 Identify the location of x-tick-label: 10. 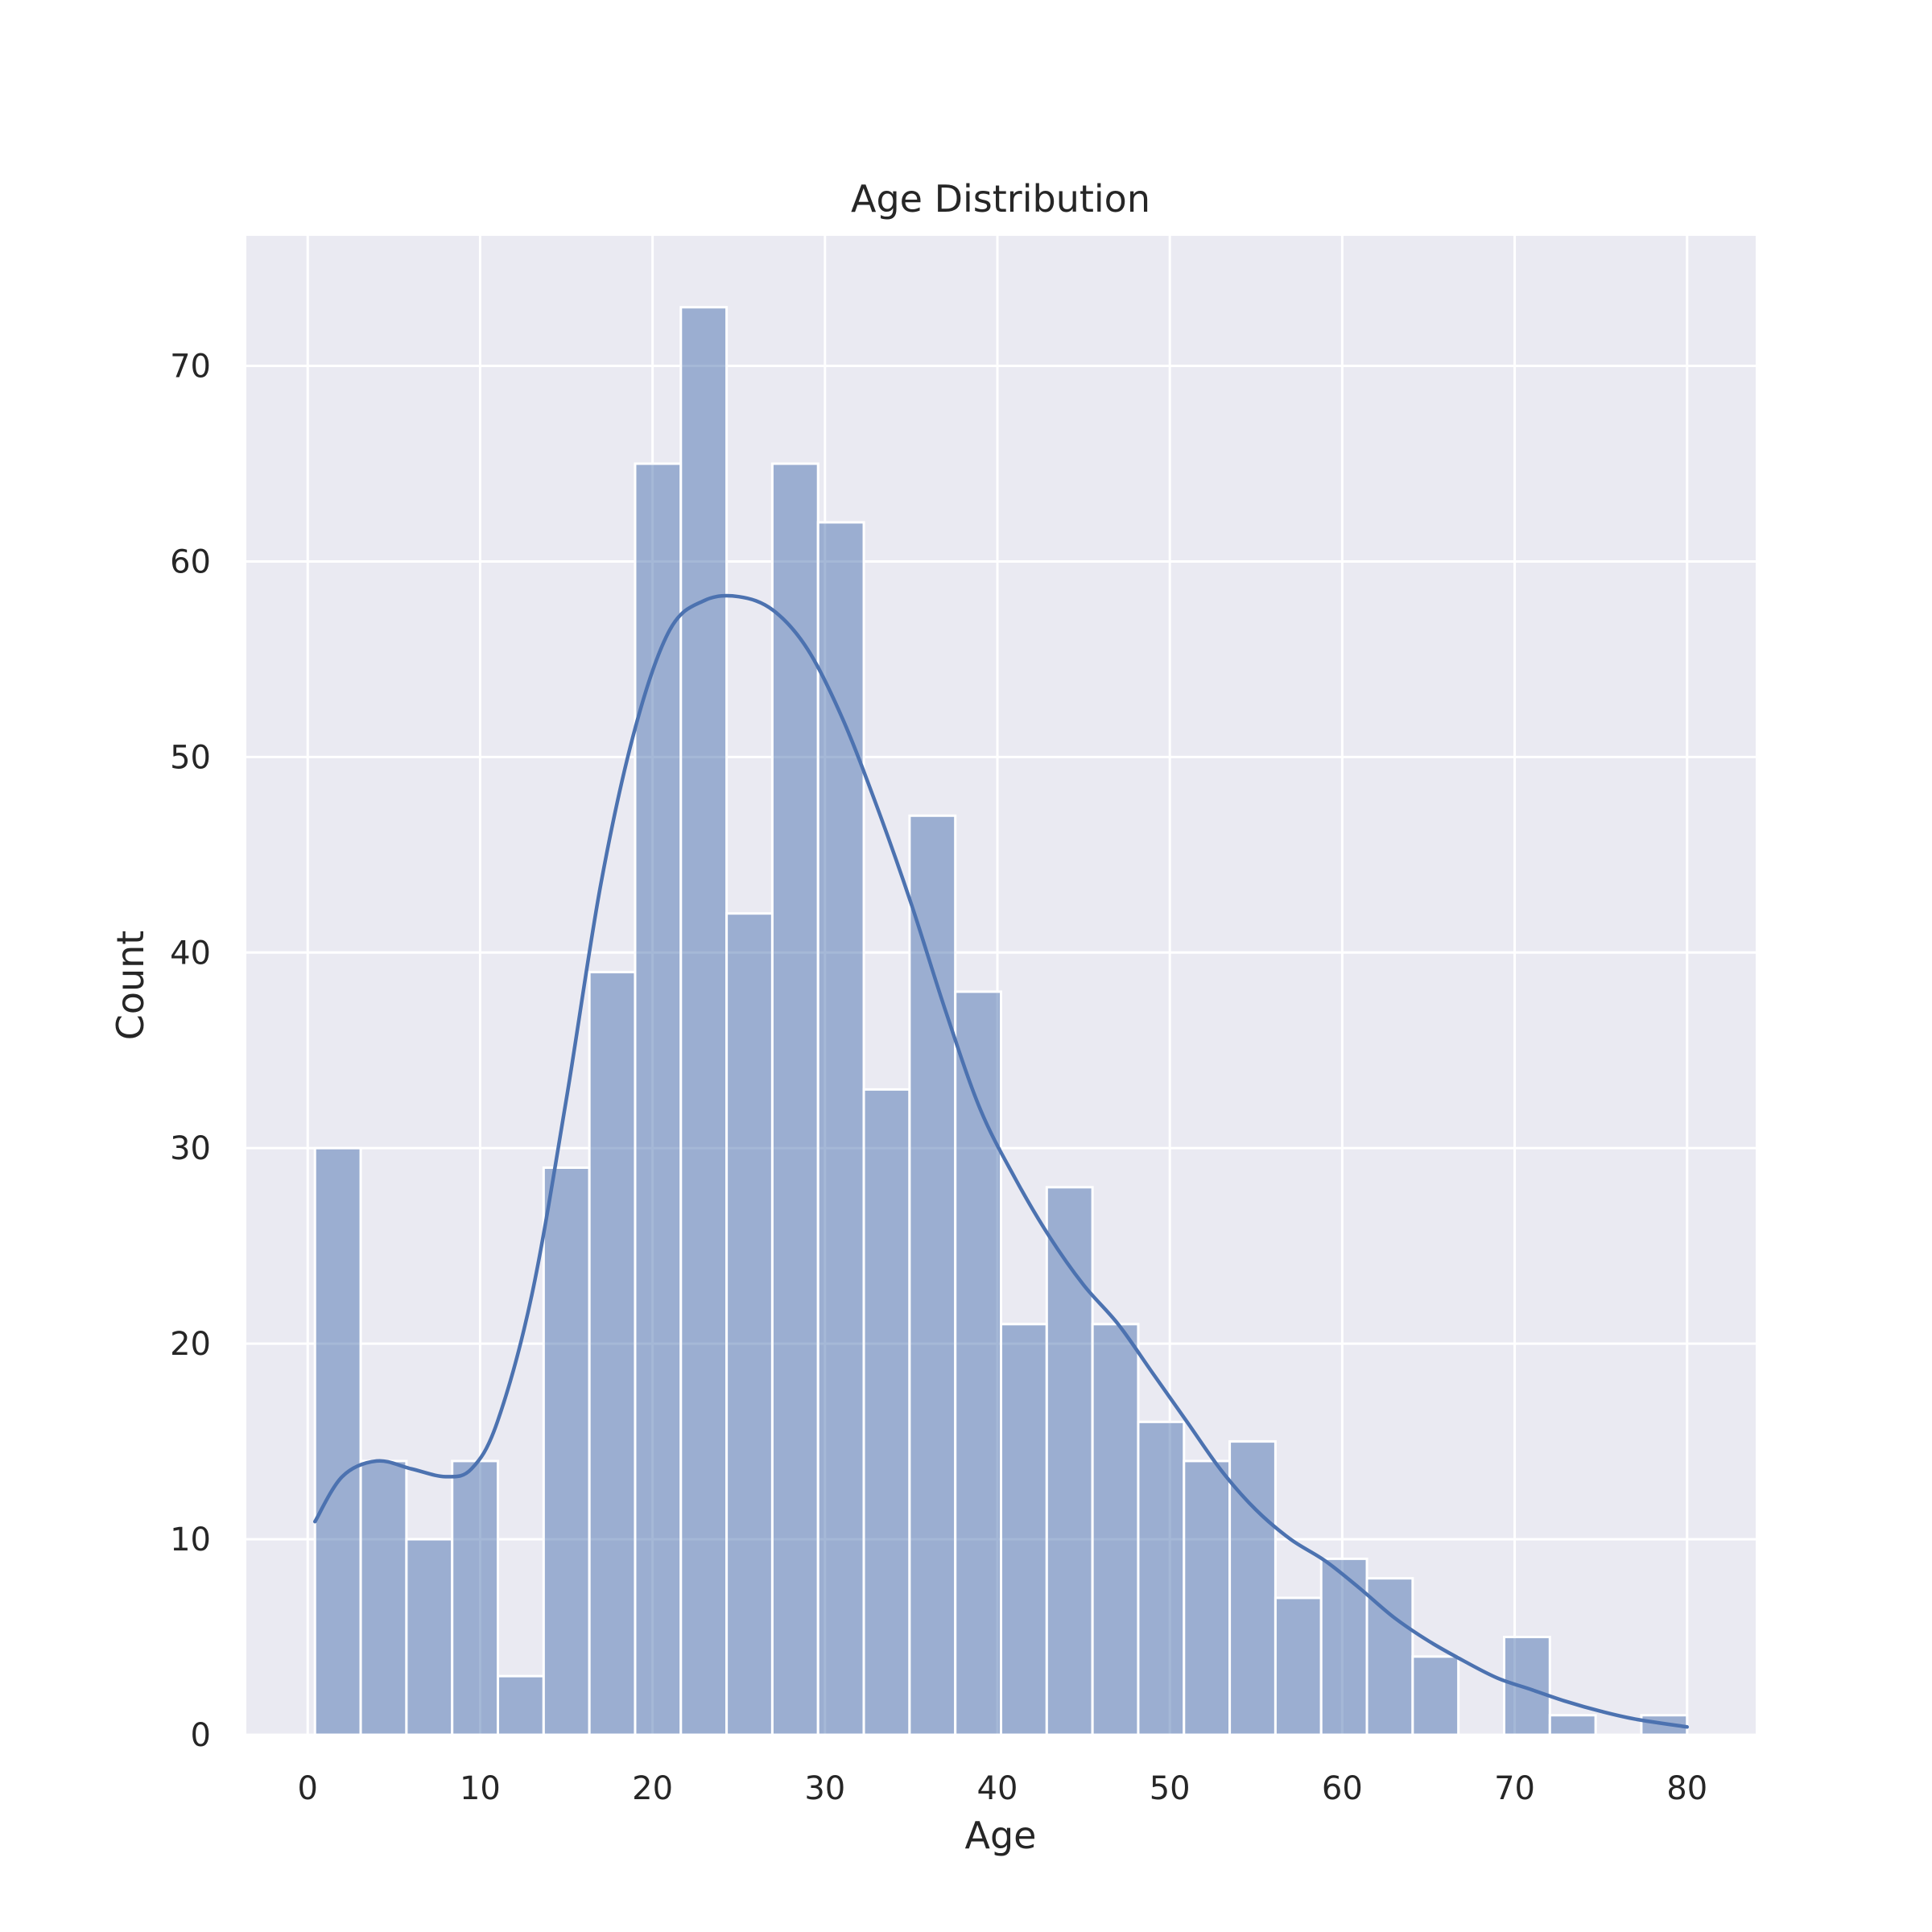
(480, 1788).